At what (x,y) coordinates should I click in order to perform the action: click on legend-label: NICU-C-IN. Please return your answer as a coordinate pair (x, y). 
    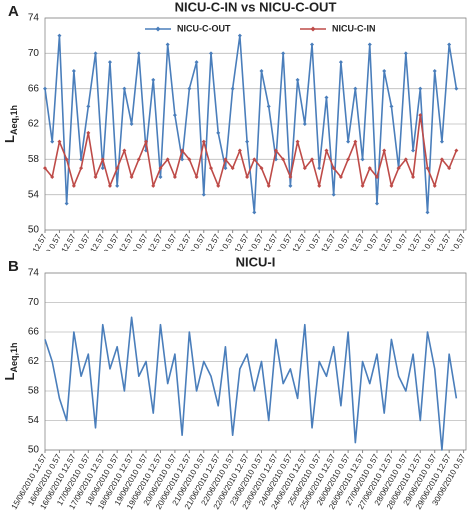
    Looking at the image, I should click on (354, 28).